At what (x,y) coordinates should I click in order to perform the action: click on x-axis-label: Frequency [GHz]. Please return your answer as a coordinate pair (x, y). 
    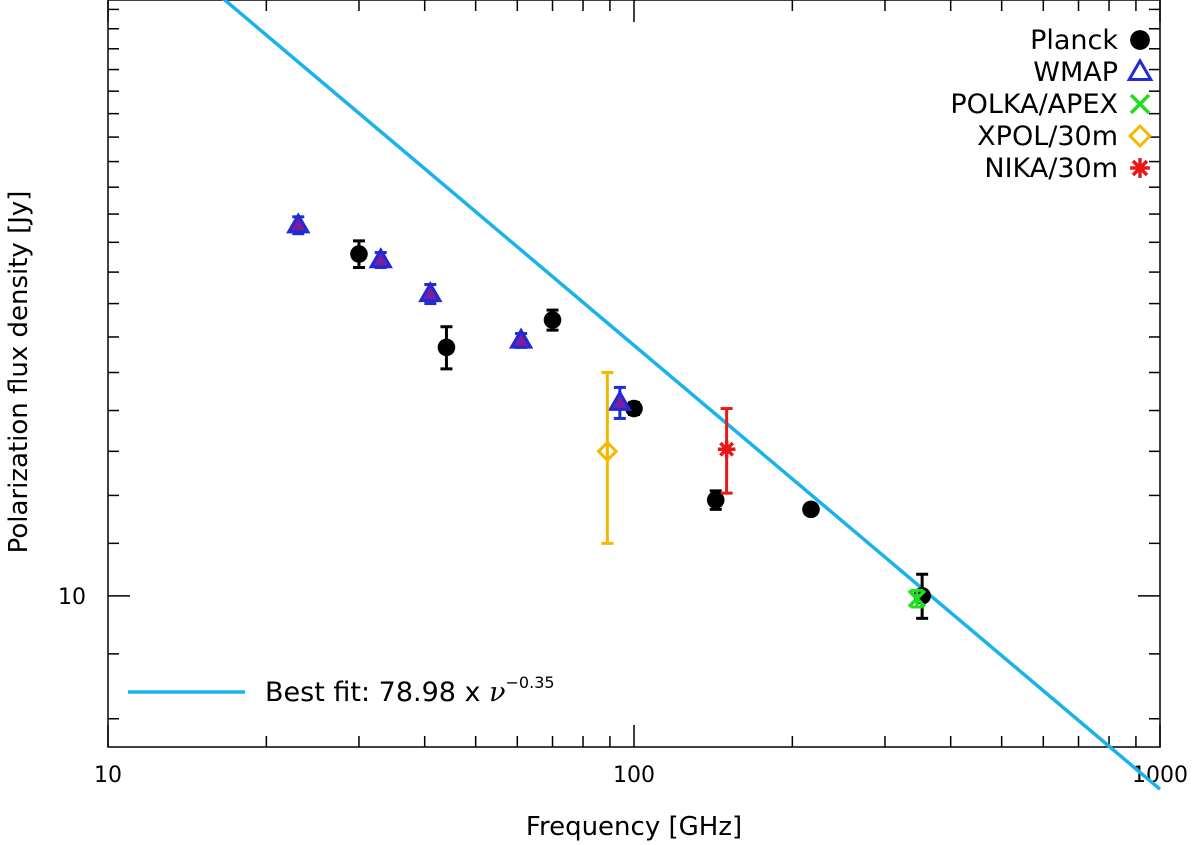
    Looking at the image, I should click on (634, 827).